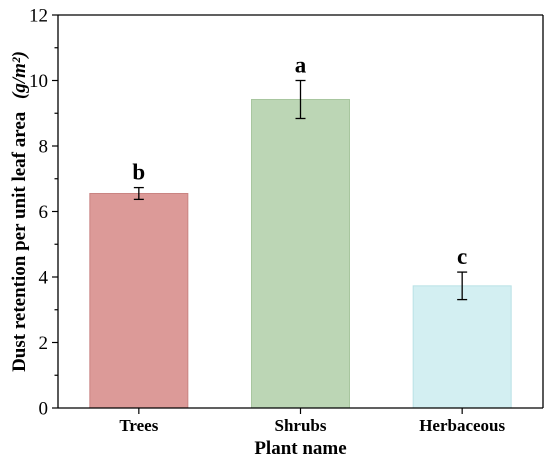  What do you see at coordinates (44, 343) in the screenshot?
I see `y-tick-label: 2` at bounding box center [44, 343].